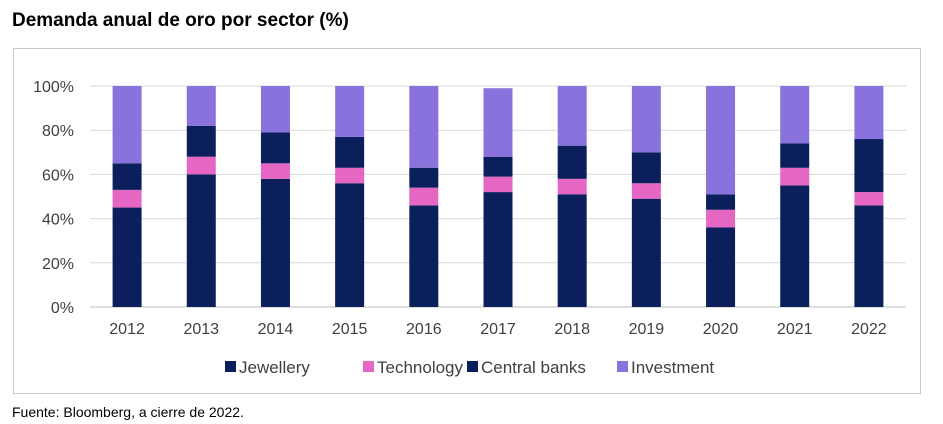 The height and width of the screenshot is (424, 943). Describe the element at coordinates (368, 366) in the screenshot. I see `legend-swatch-technology` at that location.